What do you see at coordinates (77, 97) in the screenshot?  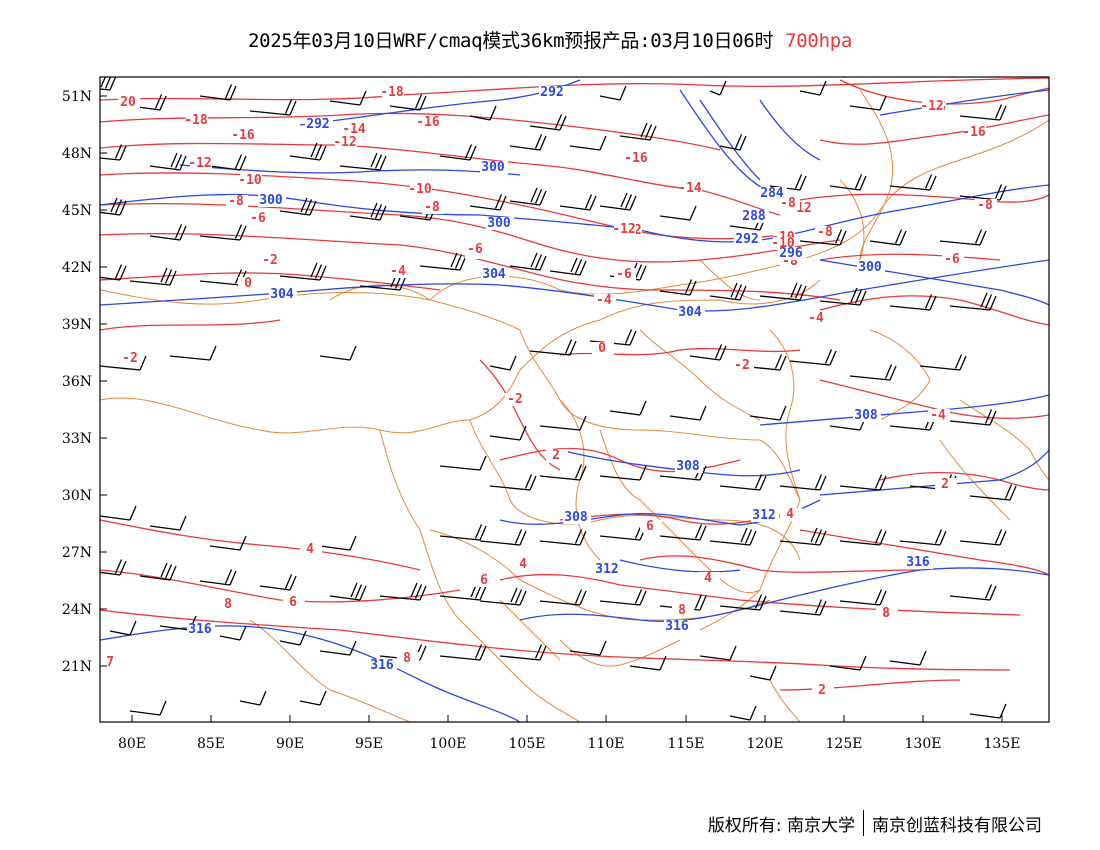 I see `lat-label: 51N` at bounding box center [77, 97].